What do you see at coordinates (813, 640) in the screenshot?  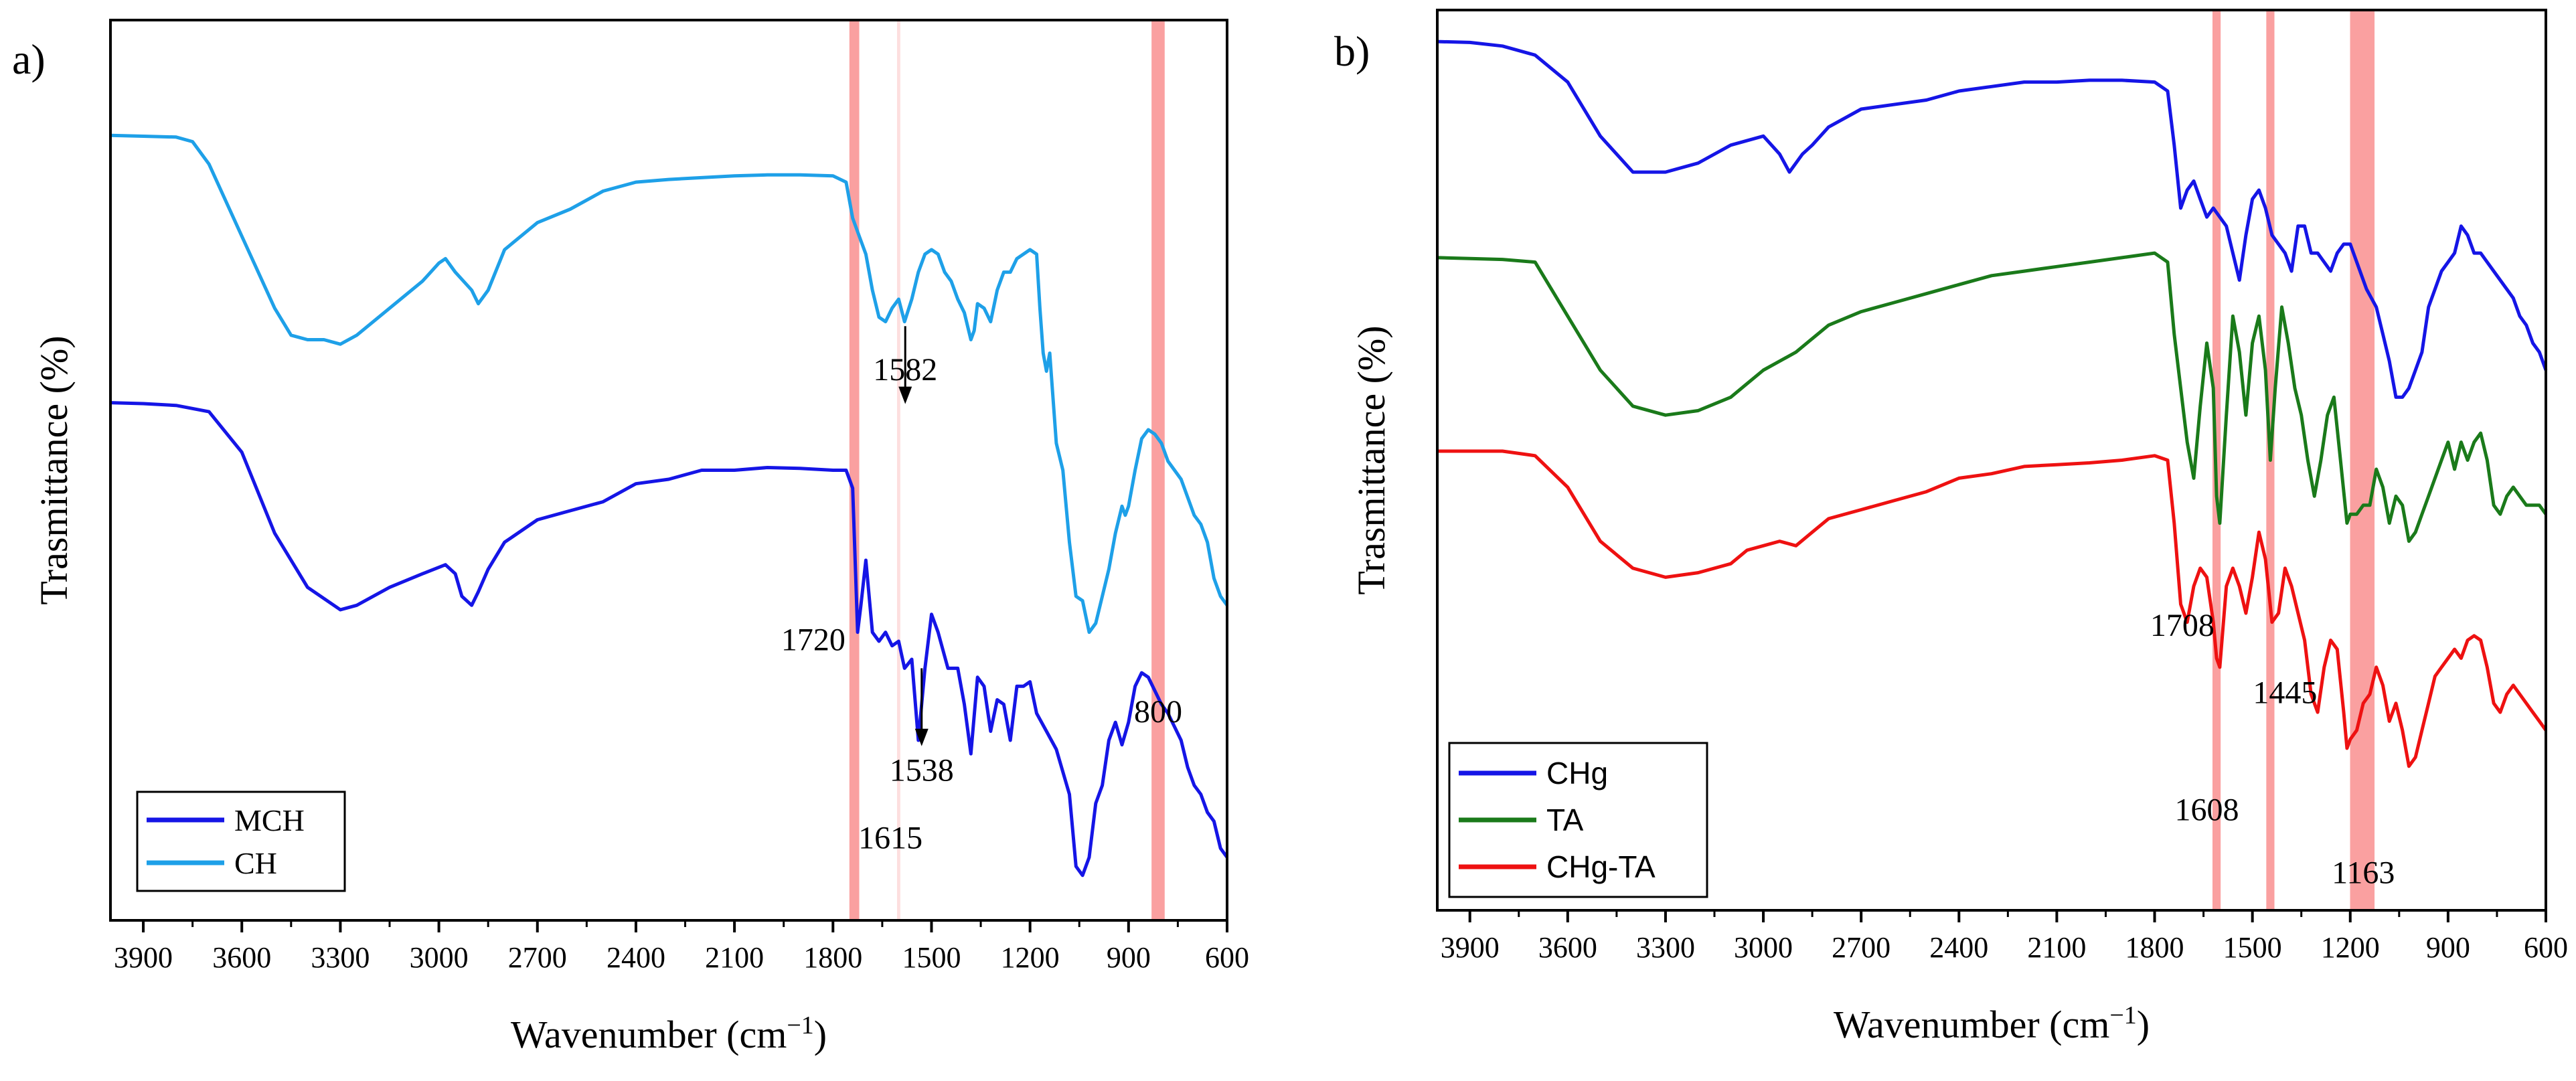 I see `peak-annotation-1720: 1720` at bounding box center [813, 640].